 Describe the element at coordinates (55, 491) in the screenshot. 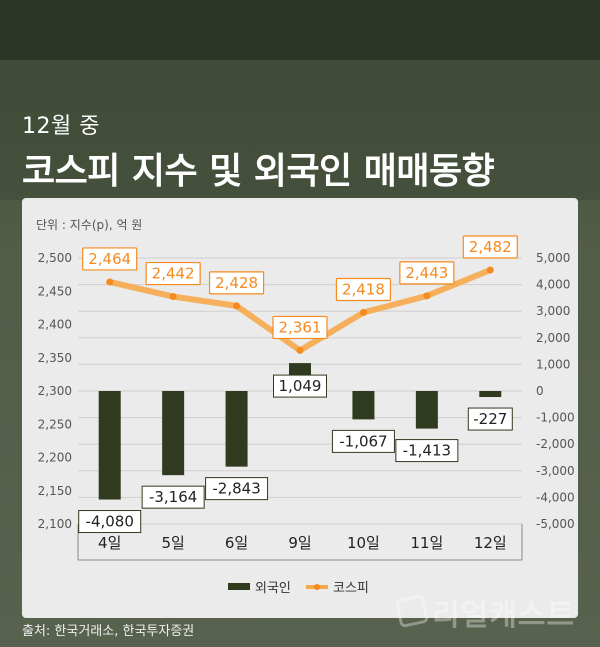

I see `left-axis-tick-label: 2,150` at that location.